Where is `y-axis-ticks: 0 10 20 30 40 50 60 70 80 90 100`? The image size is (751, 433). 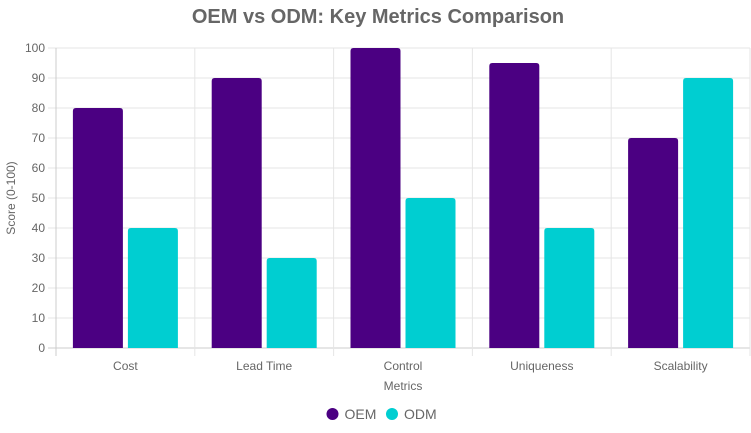
y-axis-ticks: 0 10 20 30 40 50 60 70 80 90 100 is located at coordinates (35, 198).